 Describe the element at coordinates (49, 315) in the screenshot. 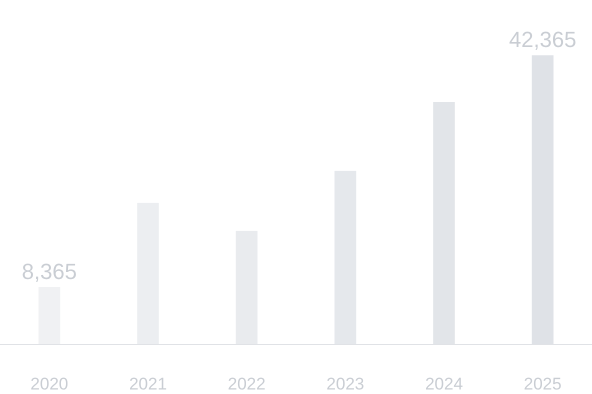

I see `bar` at that location.